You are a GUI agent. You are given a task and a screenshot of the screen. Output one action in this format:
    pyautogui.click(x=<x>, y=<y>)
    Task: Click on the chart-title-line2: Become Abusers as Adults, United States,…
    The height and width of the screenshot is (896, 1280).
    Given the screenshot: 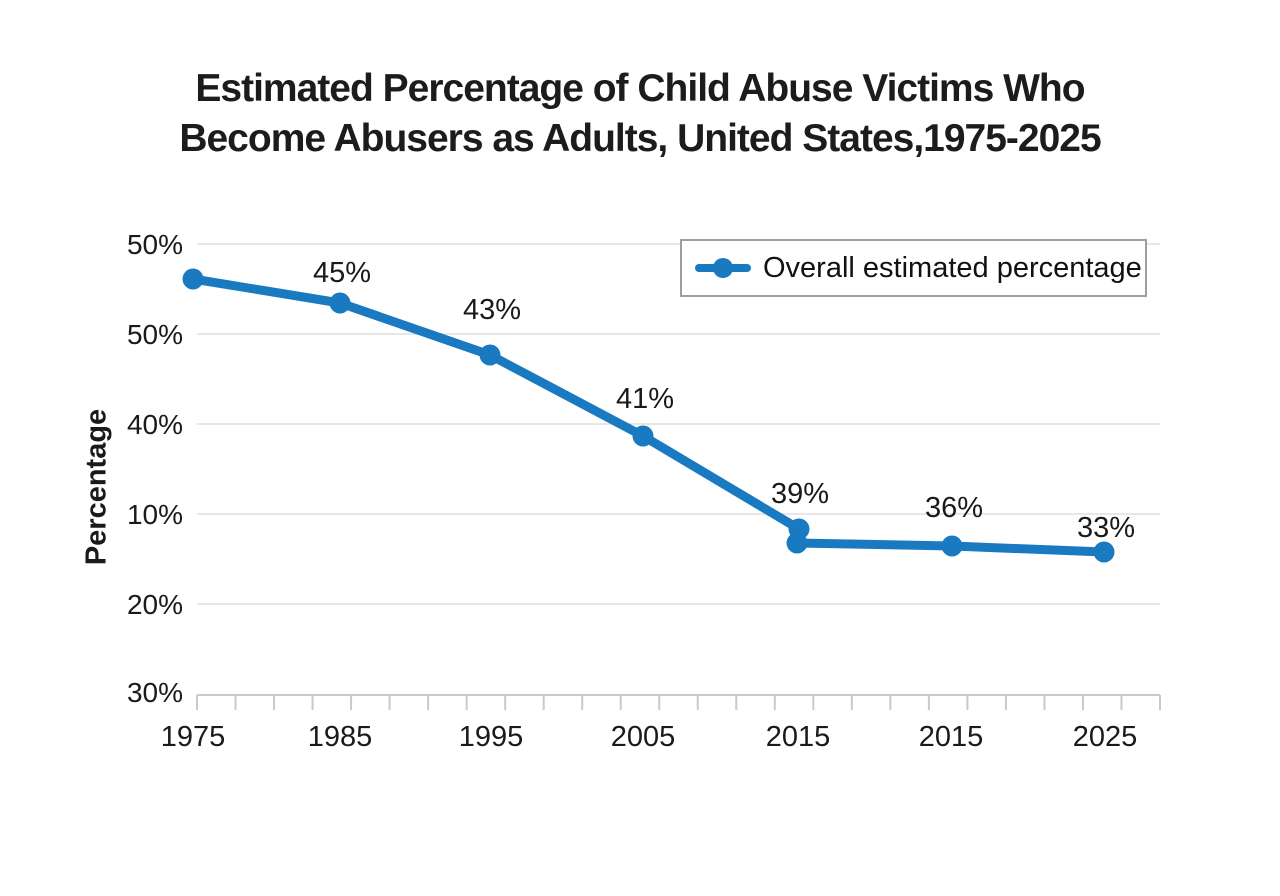 What is the action you would take?
    pyautogui.click(x=640, y=138)
    